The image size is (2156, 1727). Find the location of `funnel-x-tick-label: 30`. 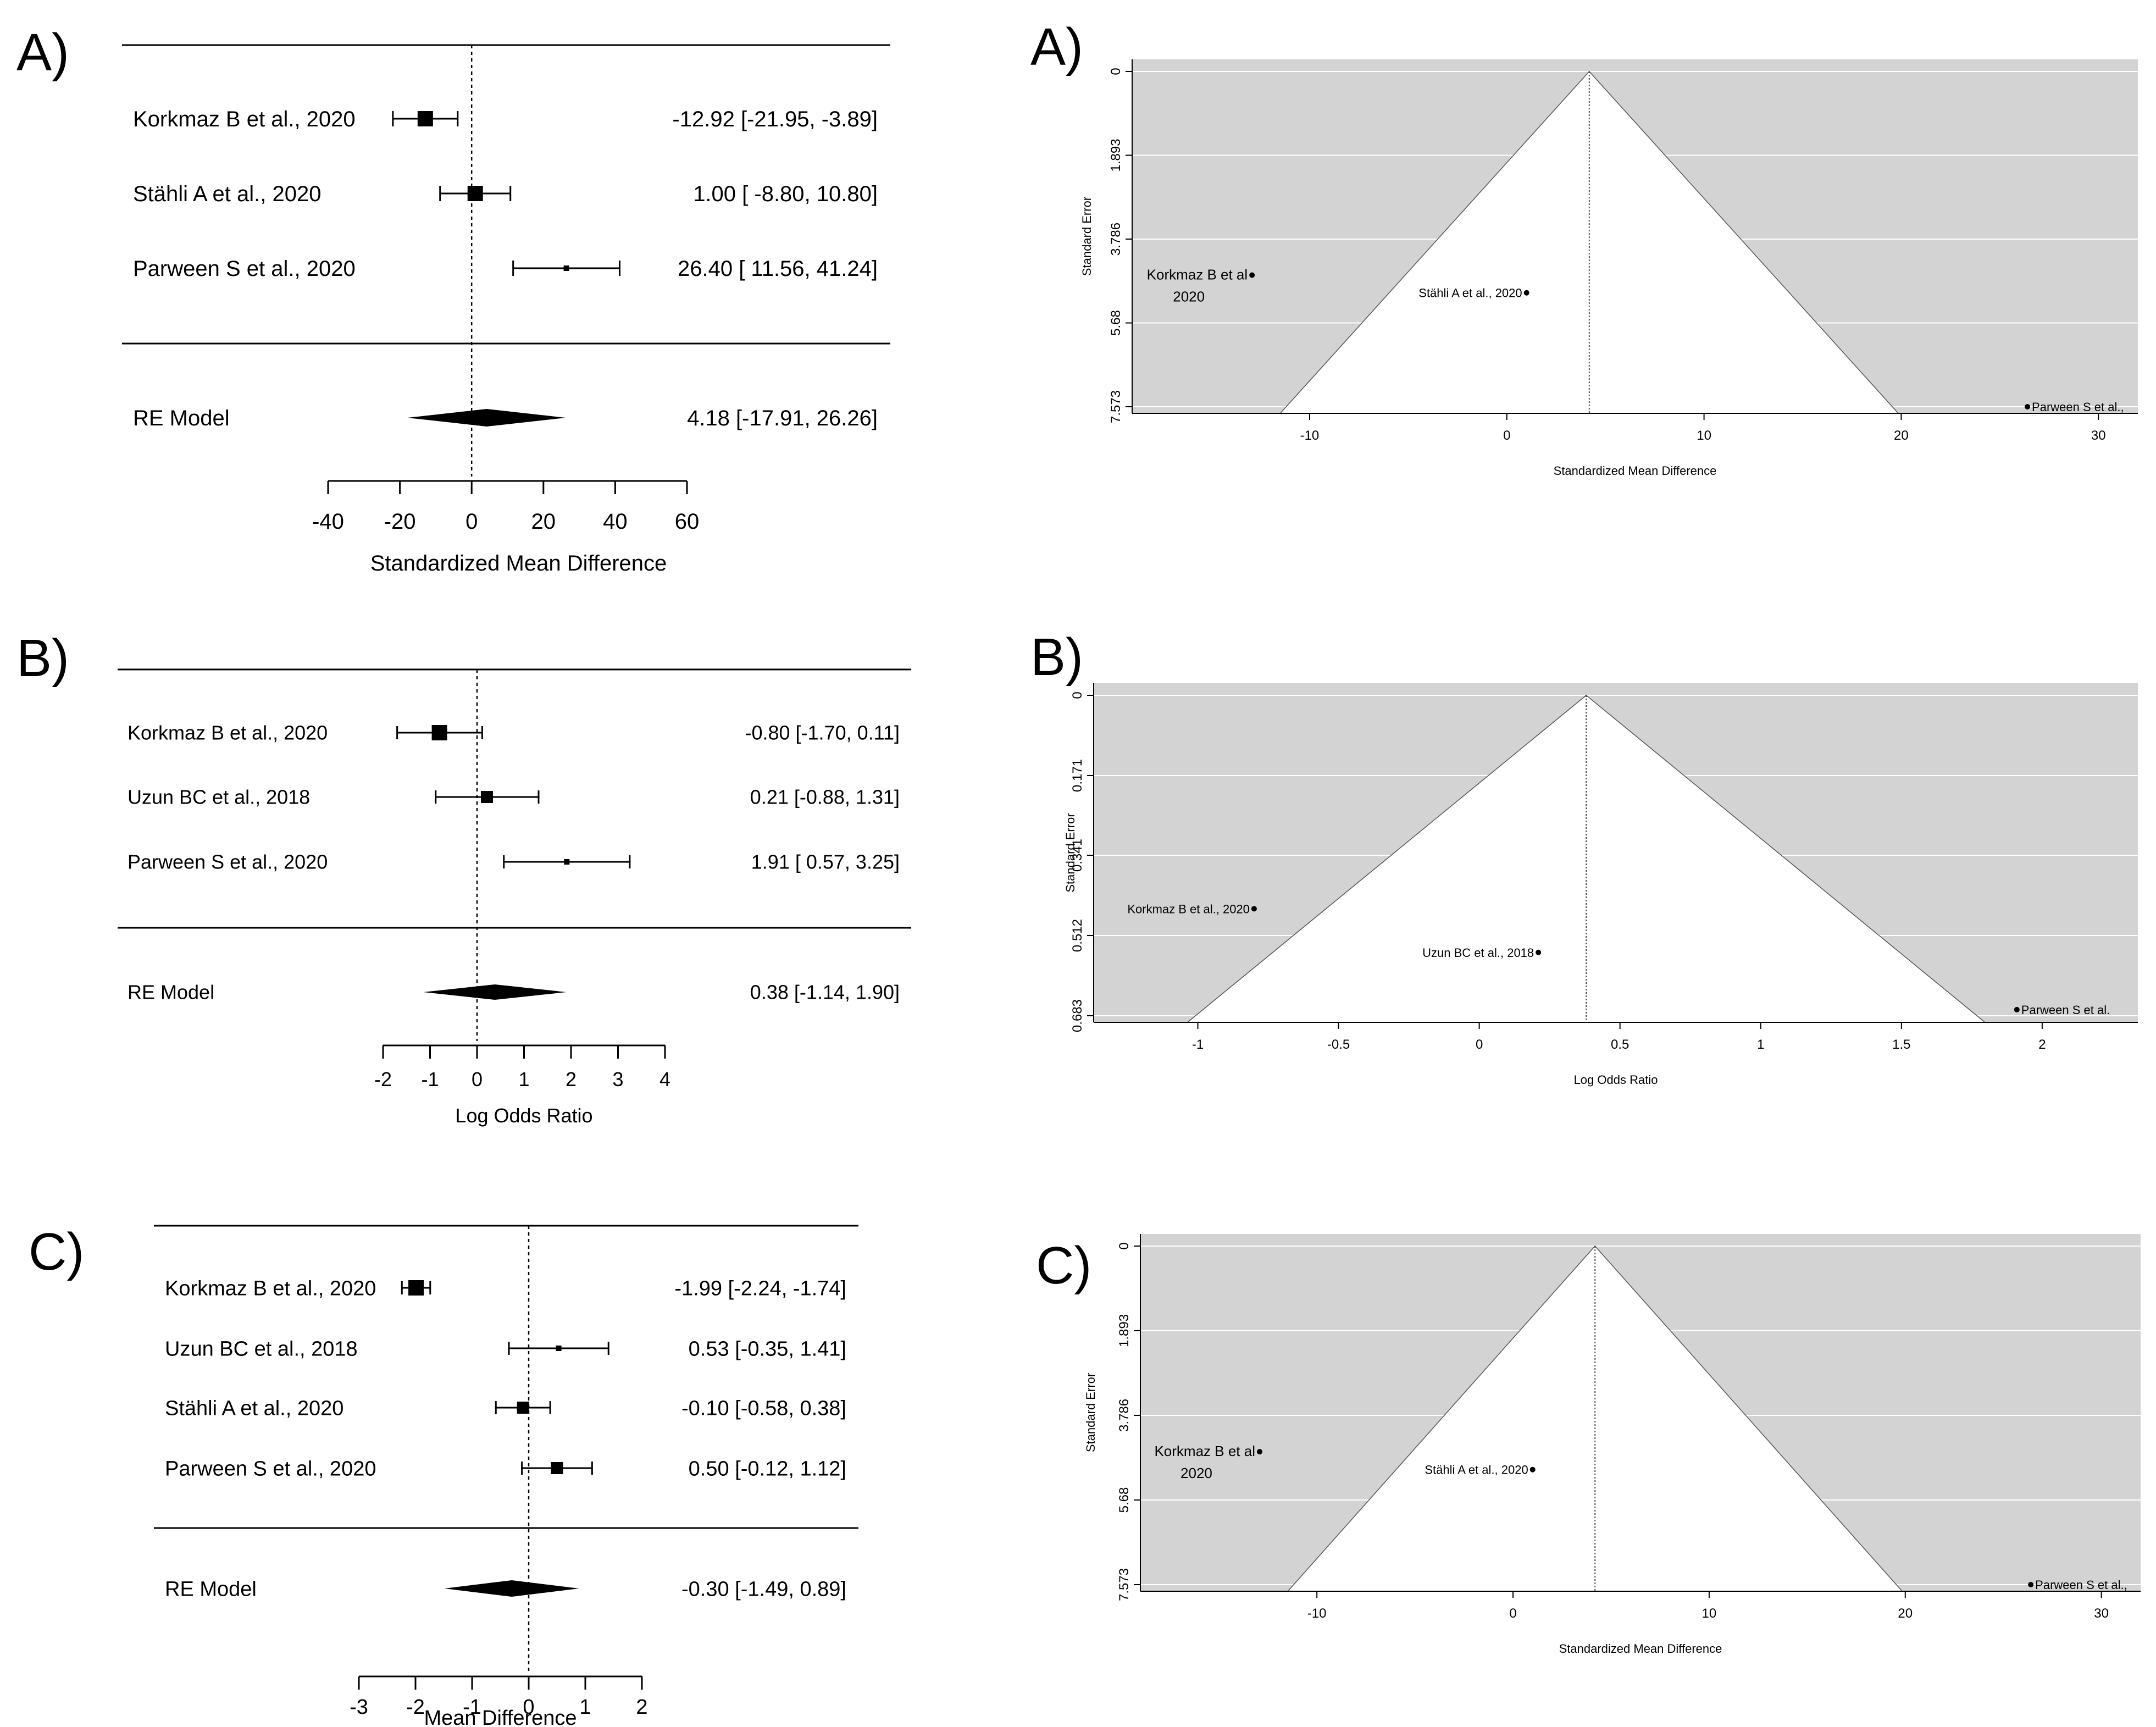

funnel-x-tick-label: 30 is located at coordinates (2098, 435).